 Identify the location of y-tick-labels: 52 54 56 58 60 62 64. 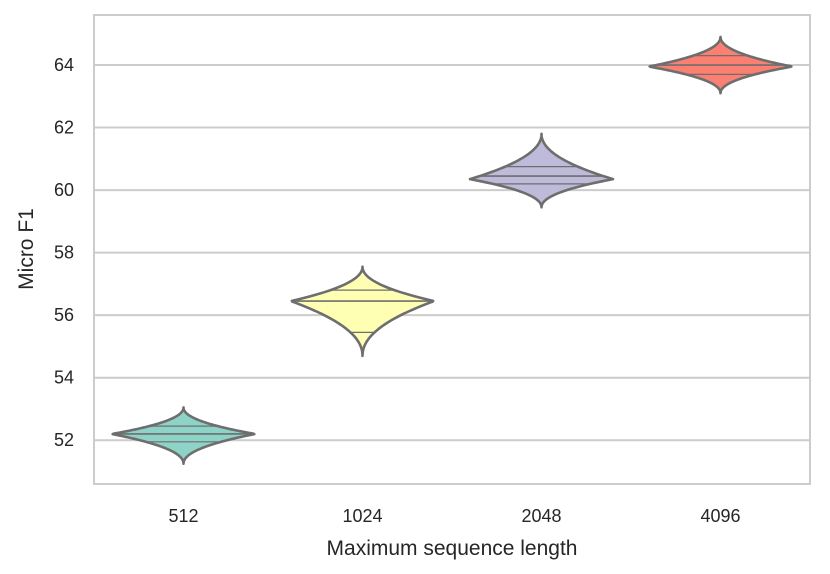
(64, 252).